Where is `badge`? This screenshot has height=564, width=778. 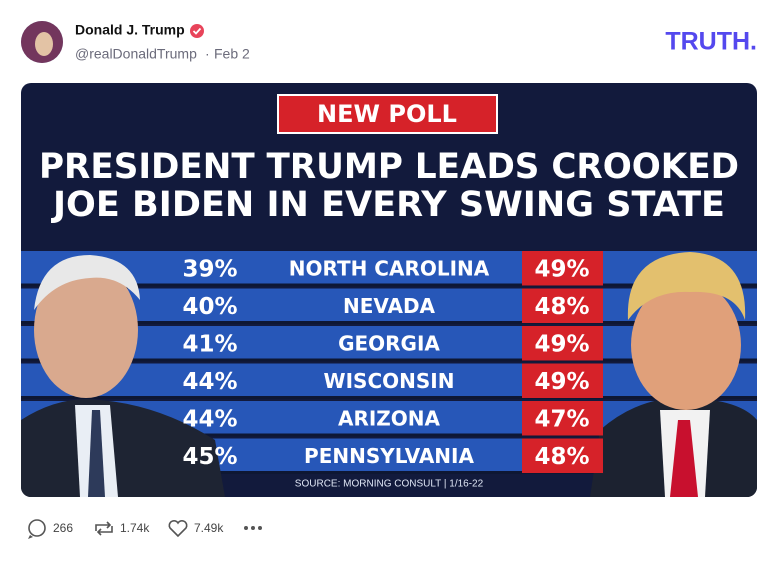 badge is located at coordinates (387, 114).